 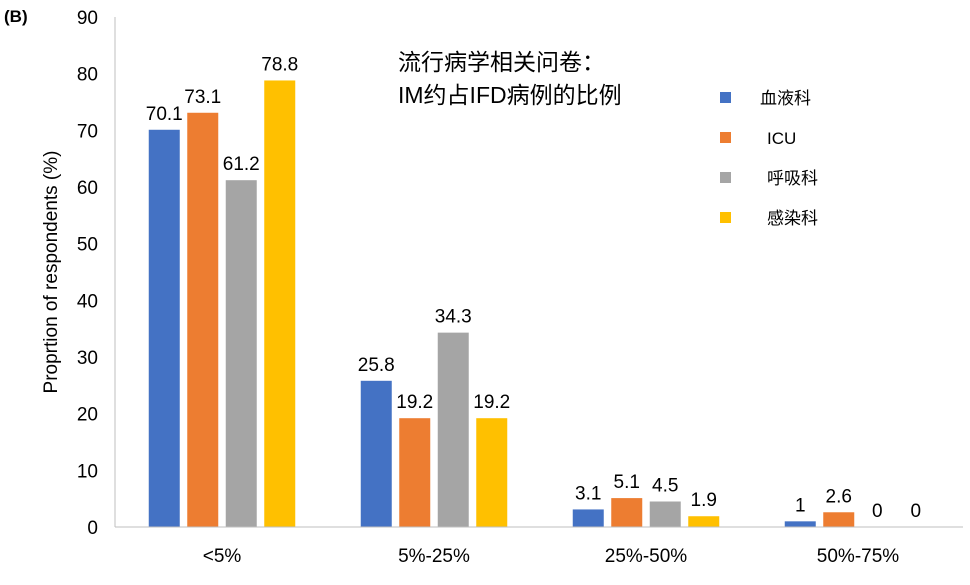 I want to click on data-label: 73.1, so click(x=202, y=97).